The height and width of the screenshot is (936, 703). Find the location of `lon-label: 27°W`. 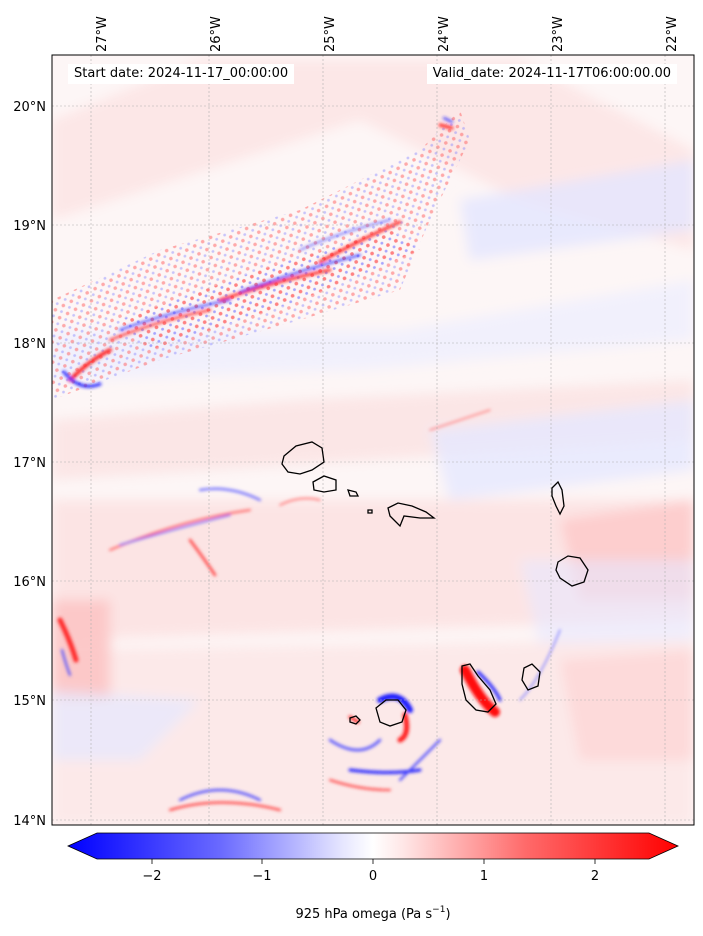

lon-label: 27°W is located at coordinates (102, 34).